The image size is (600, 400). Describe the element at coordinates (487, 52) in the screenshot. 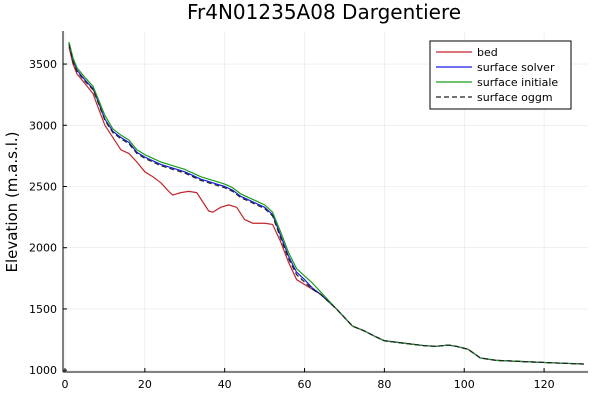

I see `legend-label-bed: bed` at that location.